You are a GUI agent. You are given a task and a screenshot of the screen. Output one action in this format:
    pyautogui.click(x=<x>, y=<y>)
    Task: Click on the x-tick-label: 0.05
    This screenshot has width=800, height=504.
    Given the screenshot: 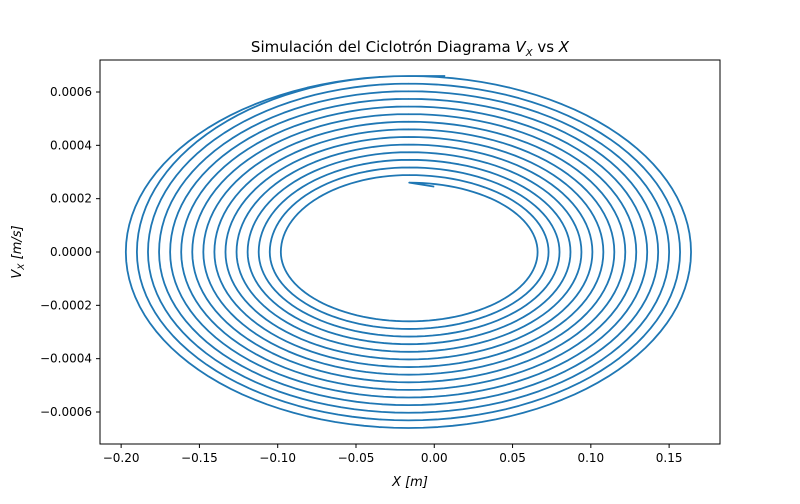 What is the action you would take?
    pyautogui.click(x=512, y=458)
    